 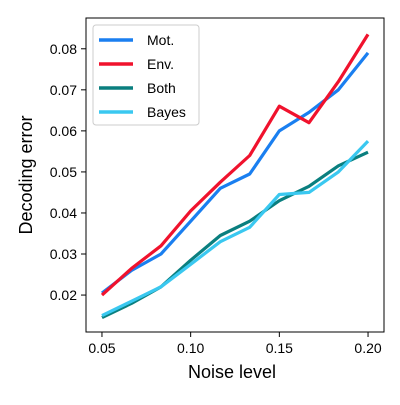 I want to click on y-axis-title: Decoding error, so click(x=26, y=174).